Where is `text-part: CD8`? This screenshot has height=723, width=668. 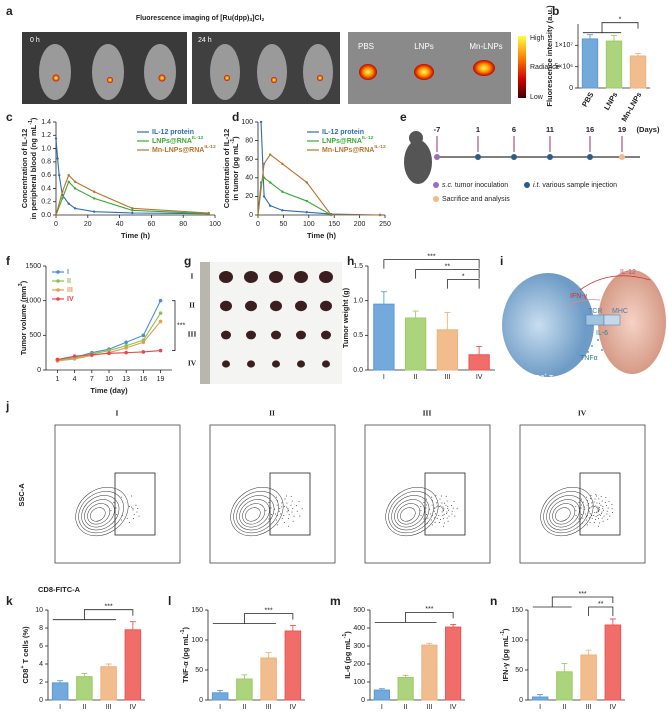 text-part: CD8 is located at coordinates (25, 676).